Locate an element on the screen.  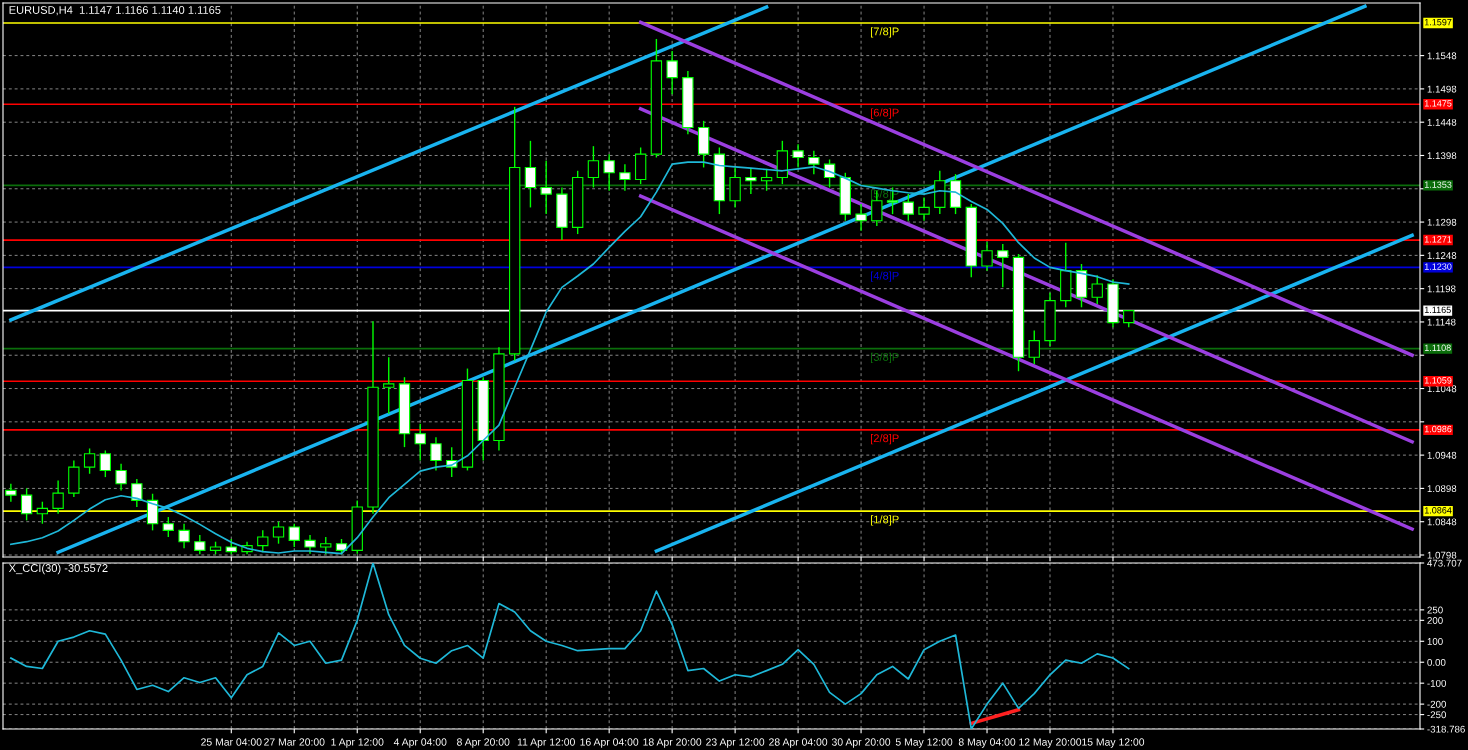
x-tick-label: 4 Apr 04:00 is located at coordinates (420, 743).